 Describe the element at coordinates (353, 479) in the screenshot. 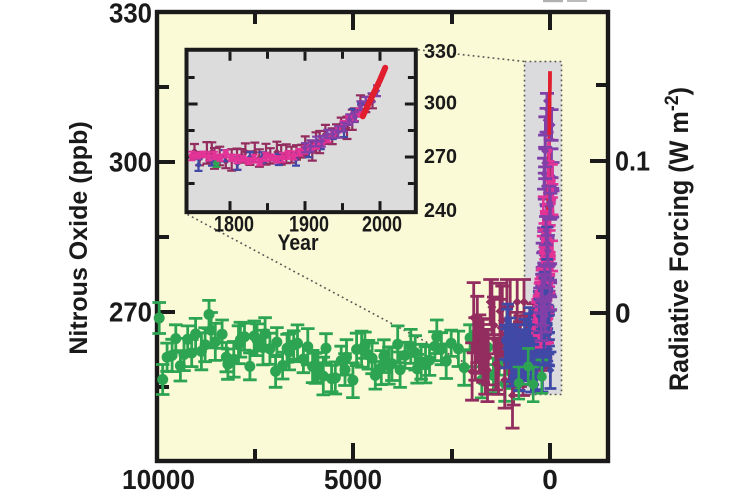

I see `svg-text: 5000` at that location.